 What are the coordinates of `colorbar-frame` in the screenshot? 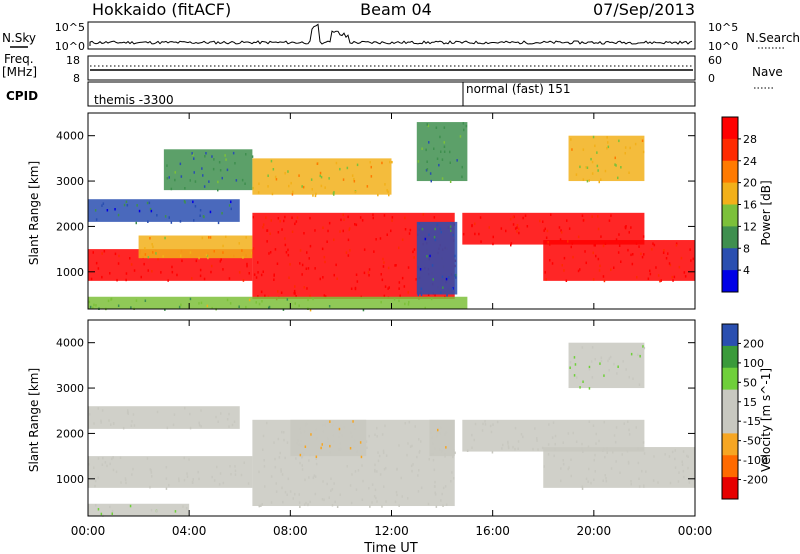 It's located at (730, 411).